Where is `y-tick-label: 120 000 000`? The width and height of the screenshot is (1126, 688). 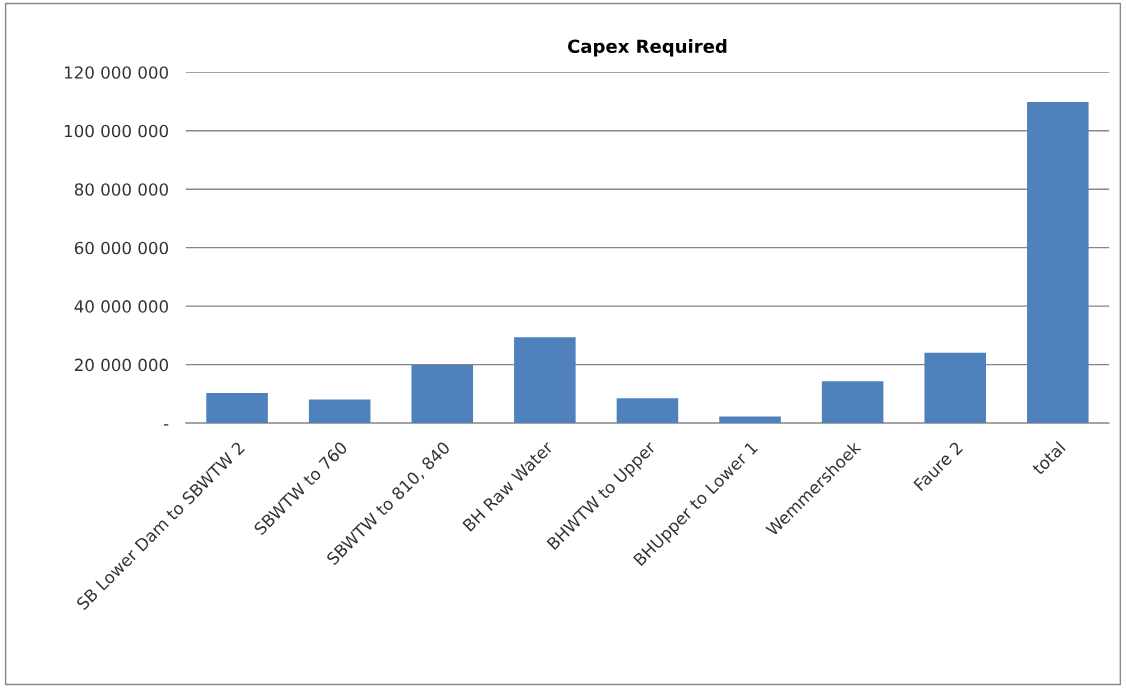
y-tick-label: 120 000 000 is located at coordinates (116, 72).